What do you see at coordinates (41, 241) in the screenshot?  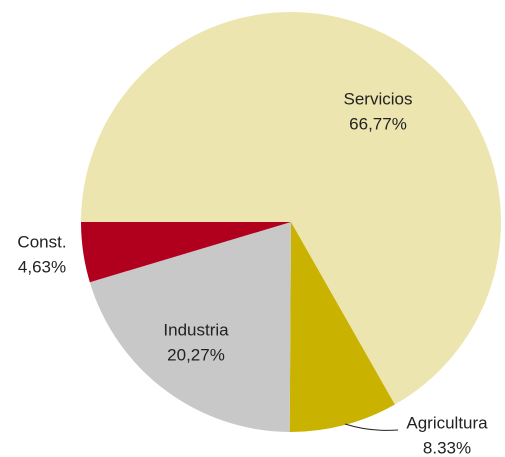 I see `slice-label: Const.` at bounding box center [41, 241].